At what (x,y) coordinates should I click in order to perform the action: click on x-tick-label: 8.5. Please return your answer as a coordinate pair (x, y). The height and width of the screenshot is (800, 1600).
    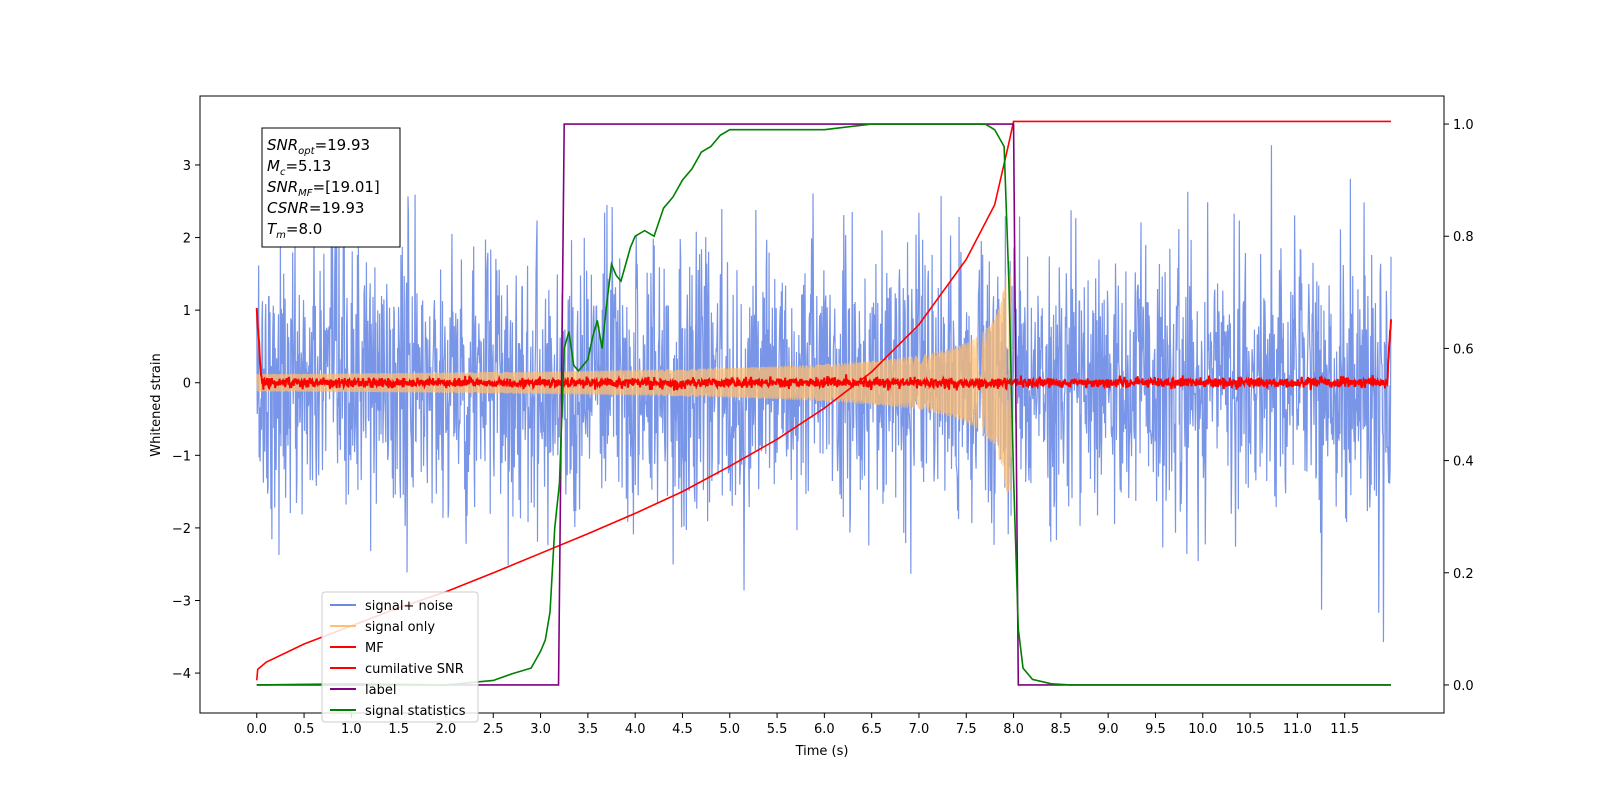
    Looking at the image, I should click on (1061, 729).